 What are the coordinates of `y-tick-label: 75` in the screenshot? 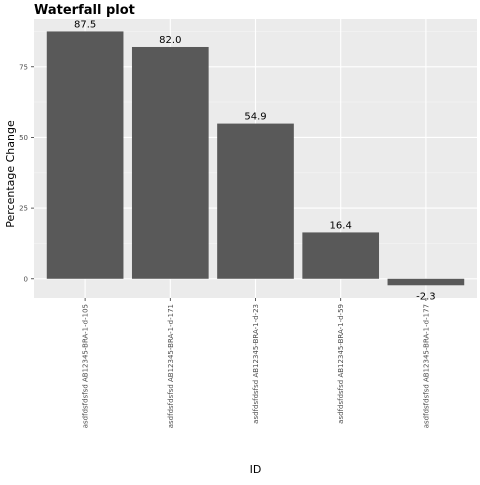 It's located at (23, 67).